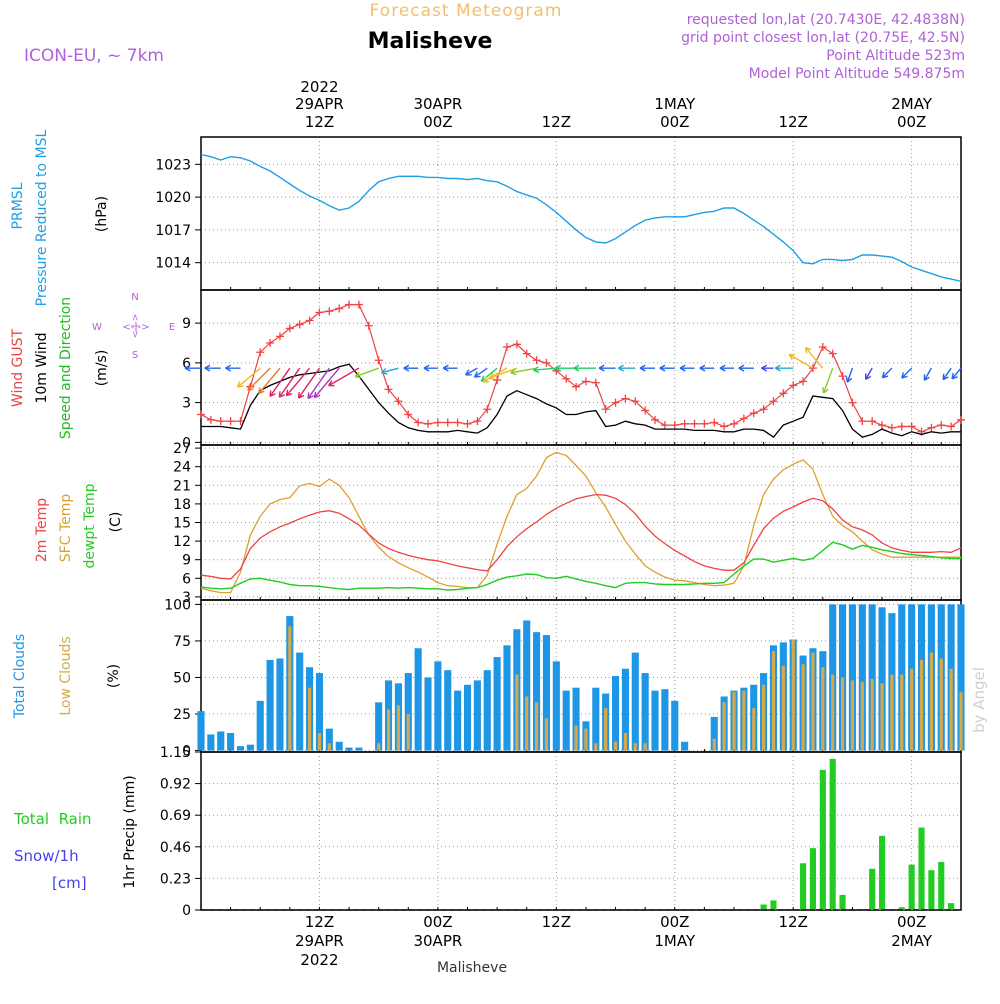  I want to click on temp-dew-label: dewpt Temp, so click(90, 525).